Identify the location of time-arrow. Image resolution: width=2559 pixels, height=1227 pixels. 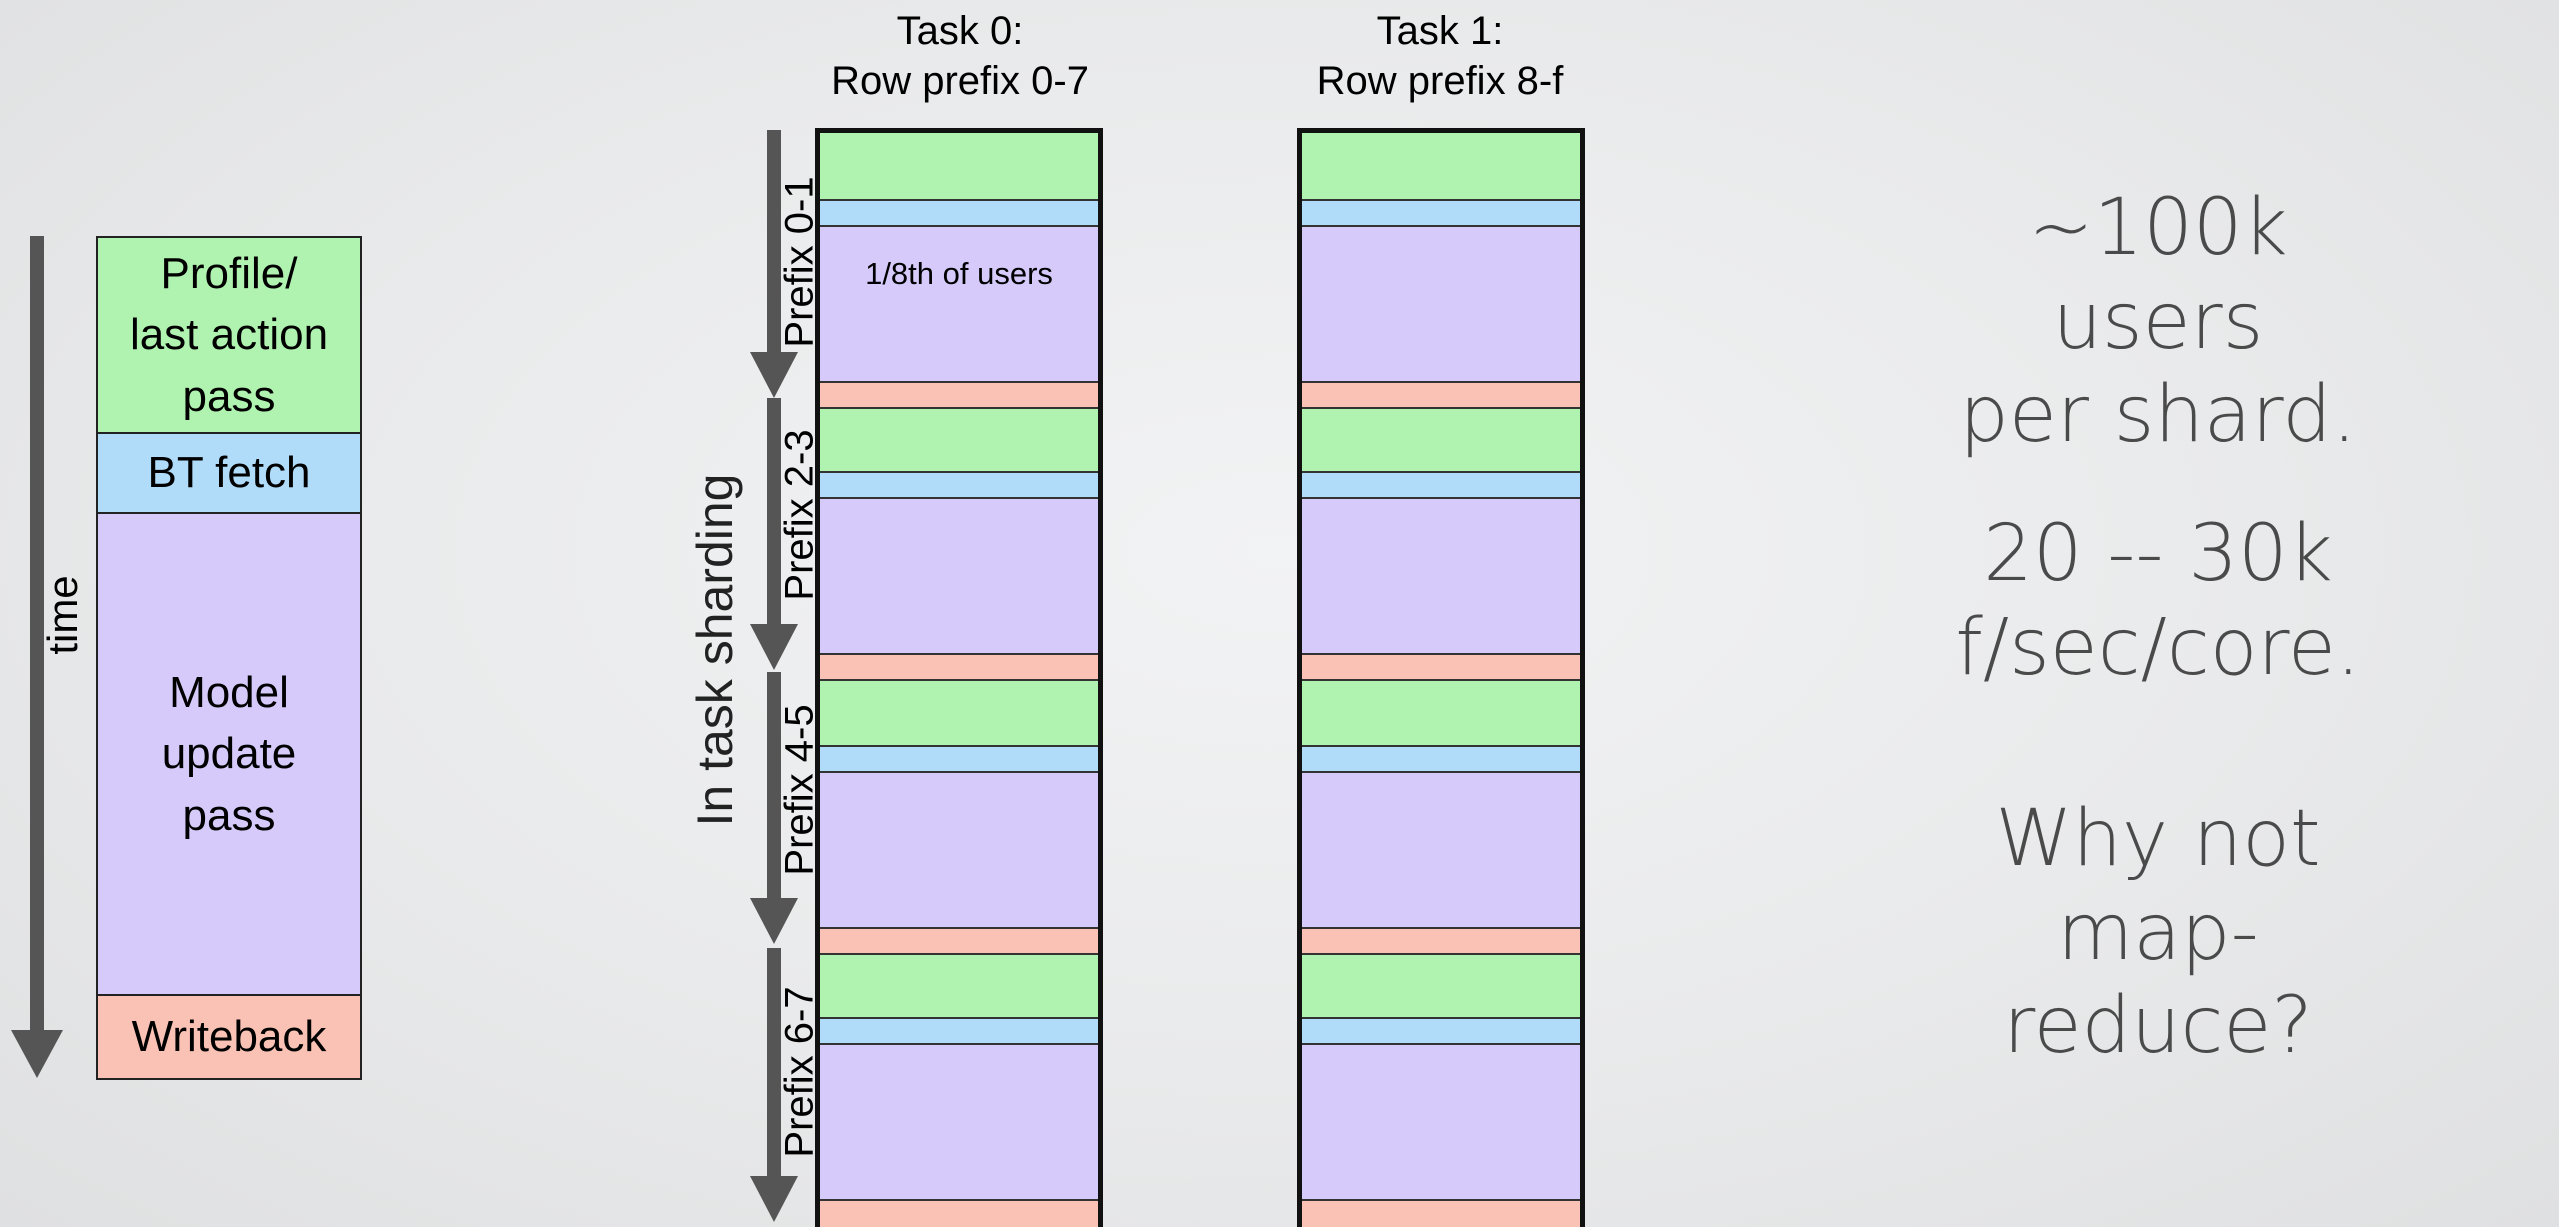
(37, 636).